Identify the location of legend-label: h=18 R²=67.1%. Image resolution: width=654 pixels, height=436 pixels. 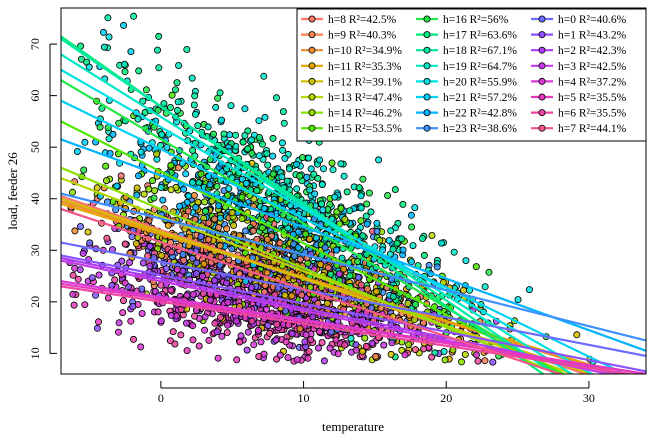
(480, 51).